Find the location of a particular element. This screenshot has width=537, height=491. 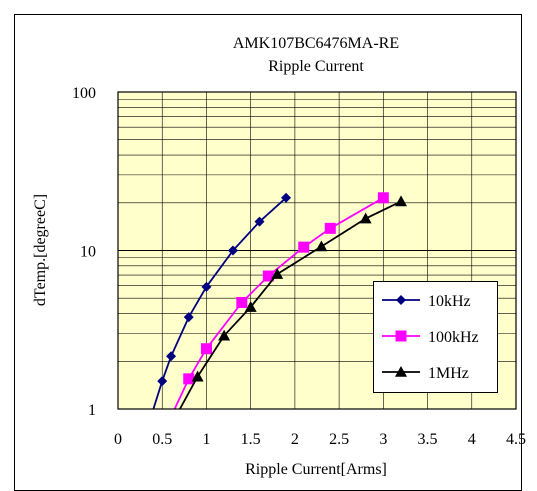

legend-items: 10kHz 100kHz 1MHz is located at coordinates (430, 337).